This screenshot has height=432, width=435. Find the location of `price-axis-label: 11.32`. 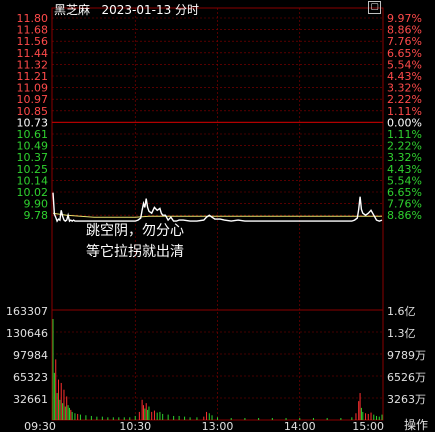

price-axis-label: 11.32 is located at coordinates (33, 64).